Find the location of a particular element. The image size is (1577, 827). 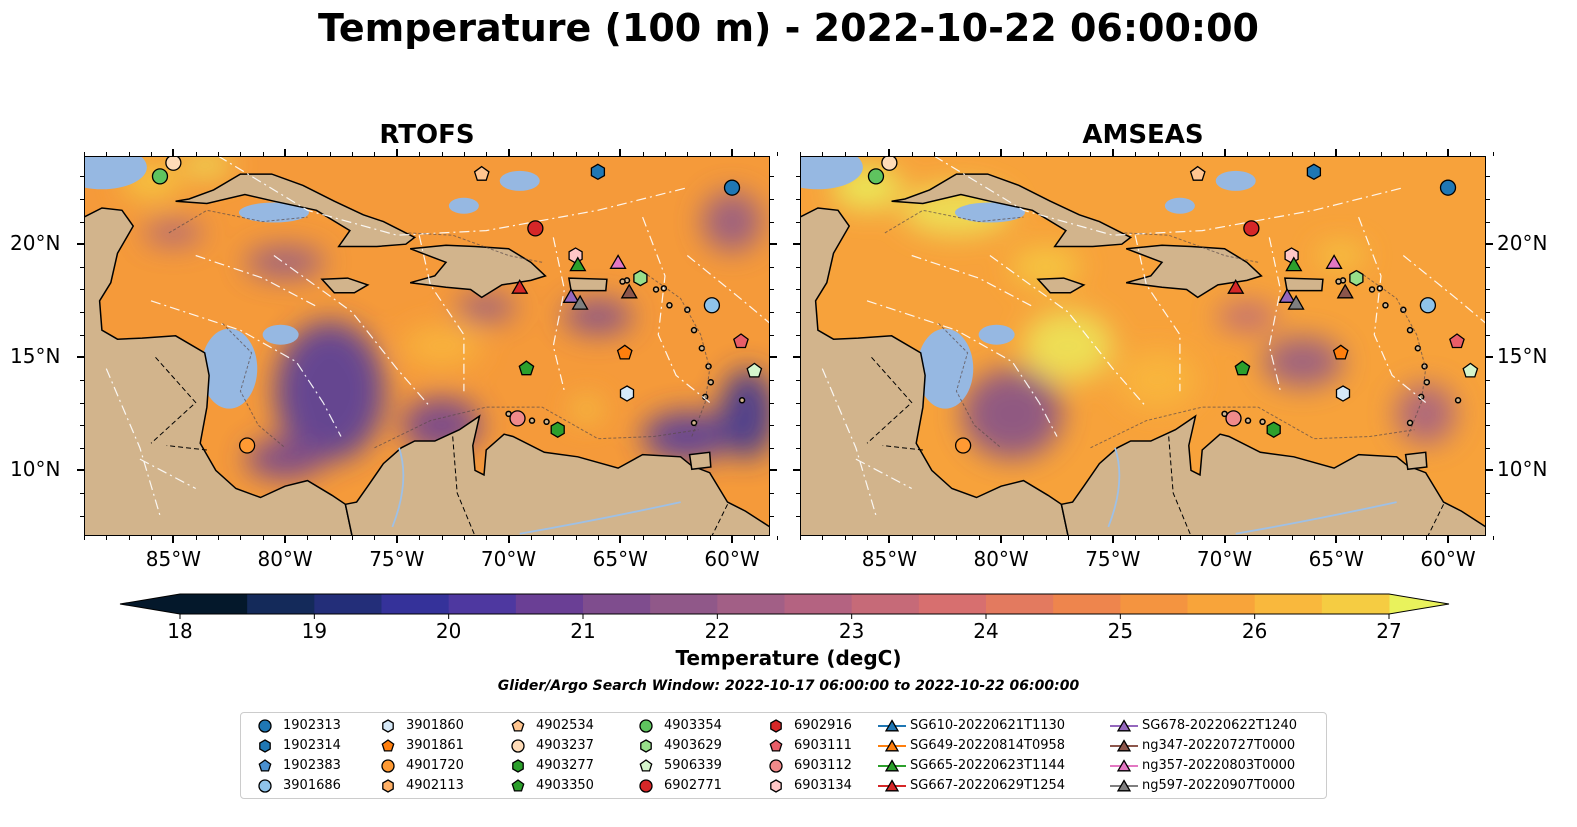

landmass-puertorico is located at coordinates (588, 284).